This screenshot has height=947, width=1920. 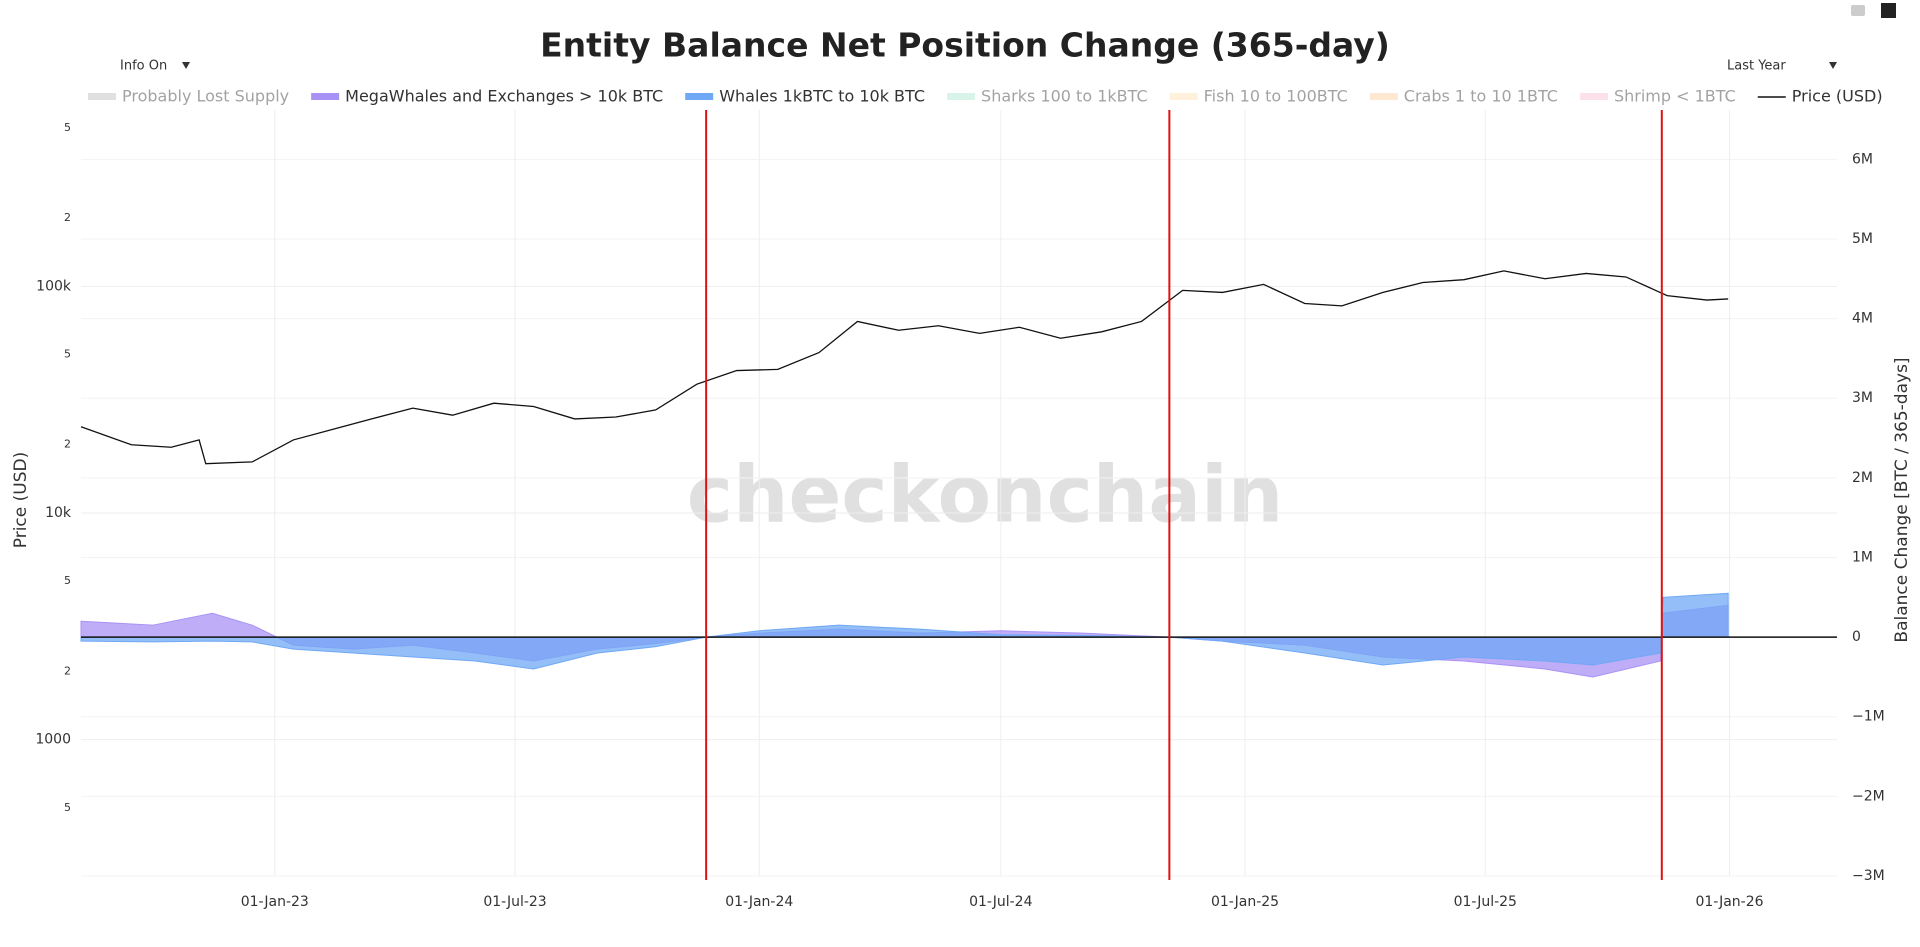 I want to click on y2-axis-title: Balance Change [BTC / 365-days], so click(x=1902, y=499).